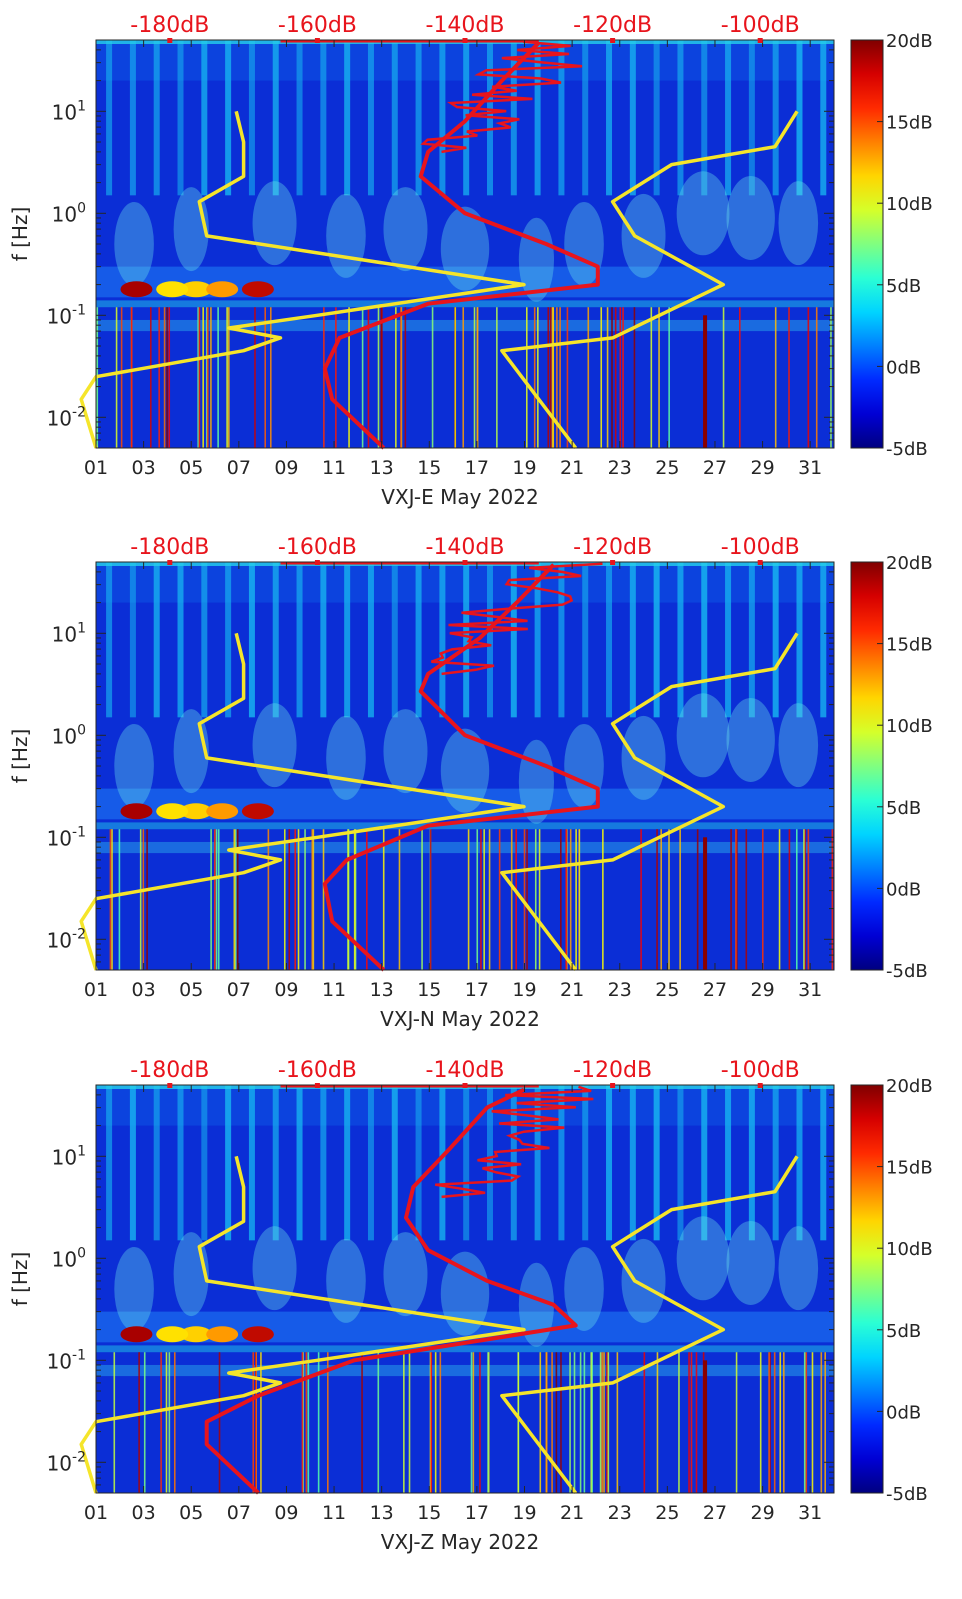  I want to click on x-tick-label: 01, so click(96, 1513).